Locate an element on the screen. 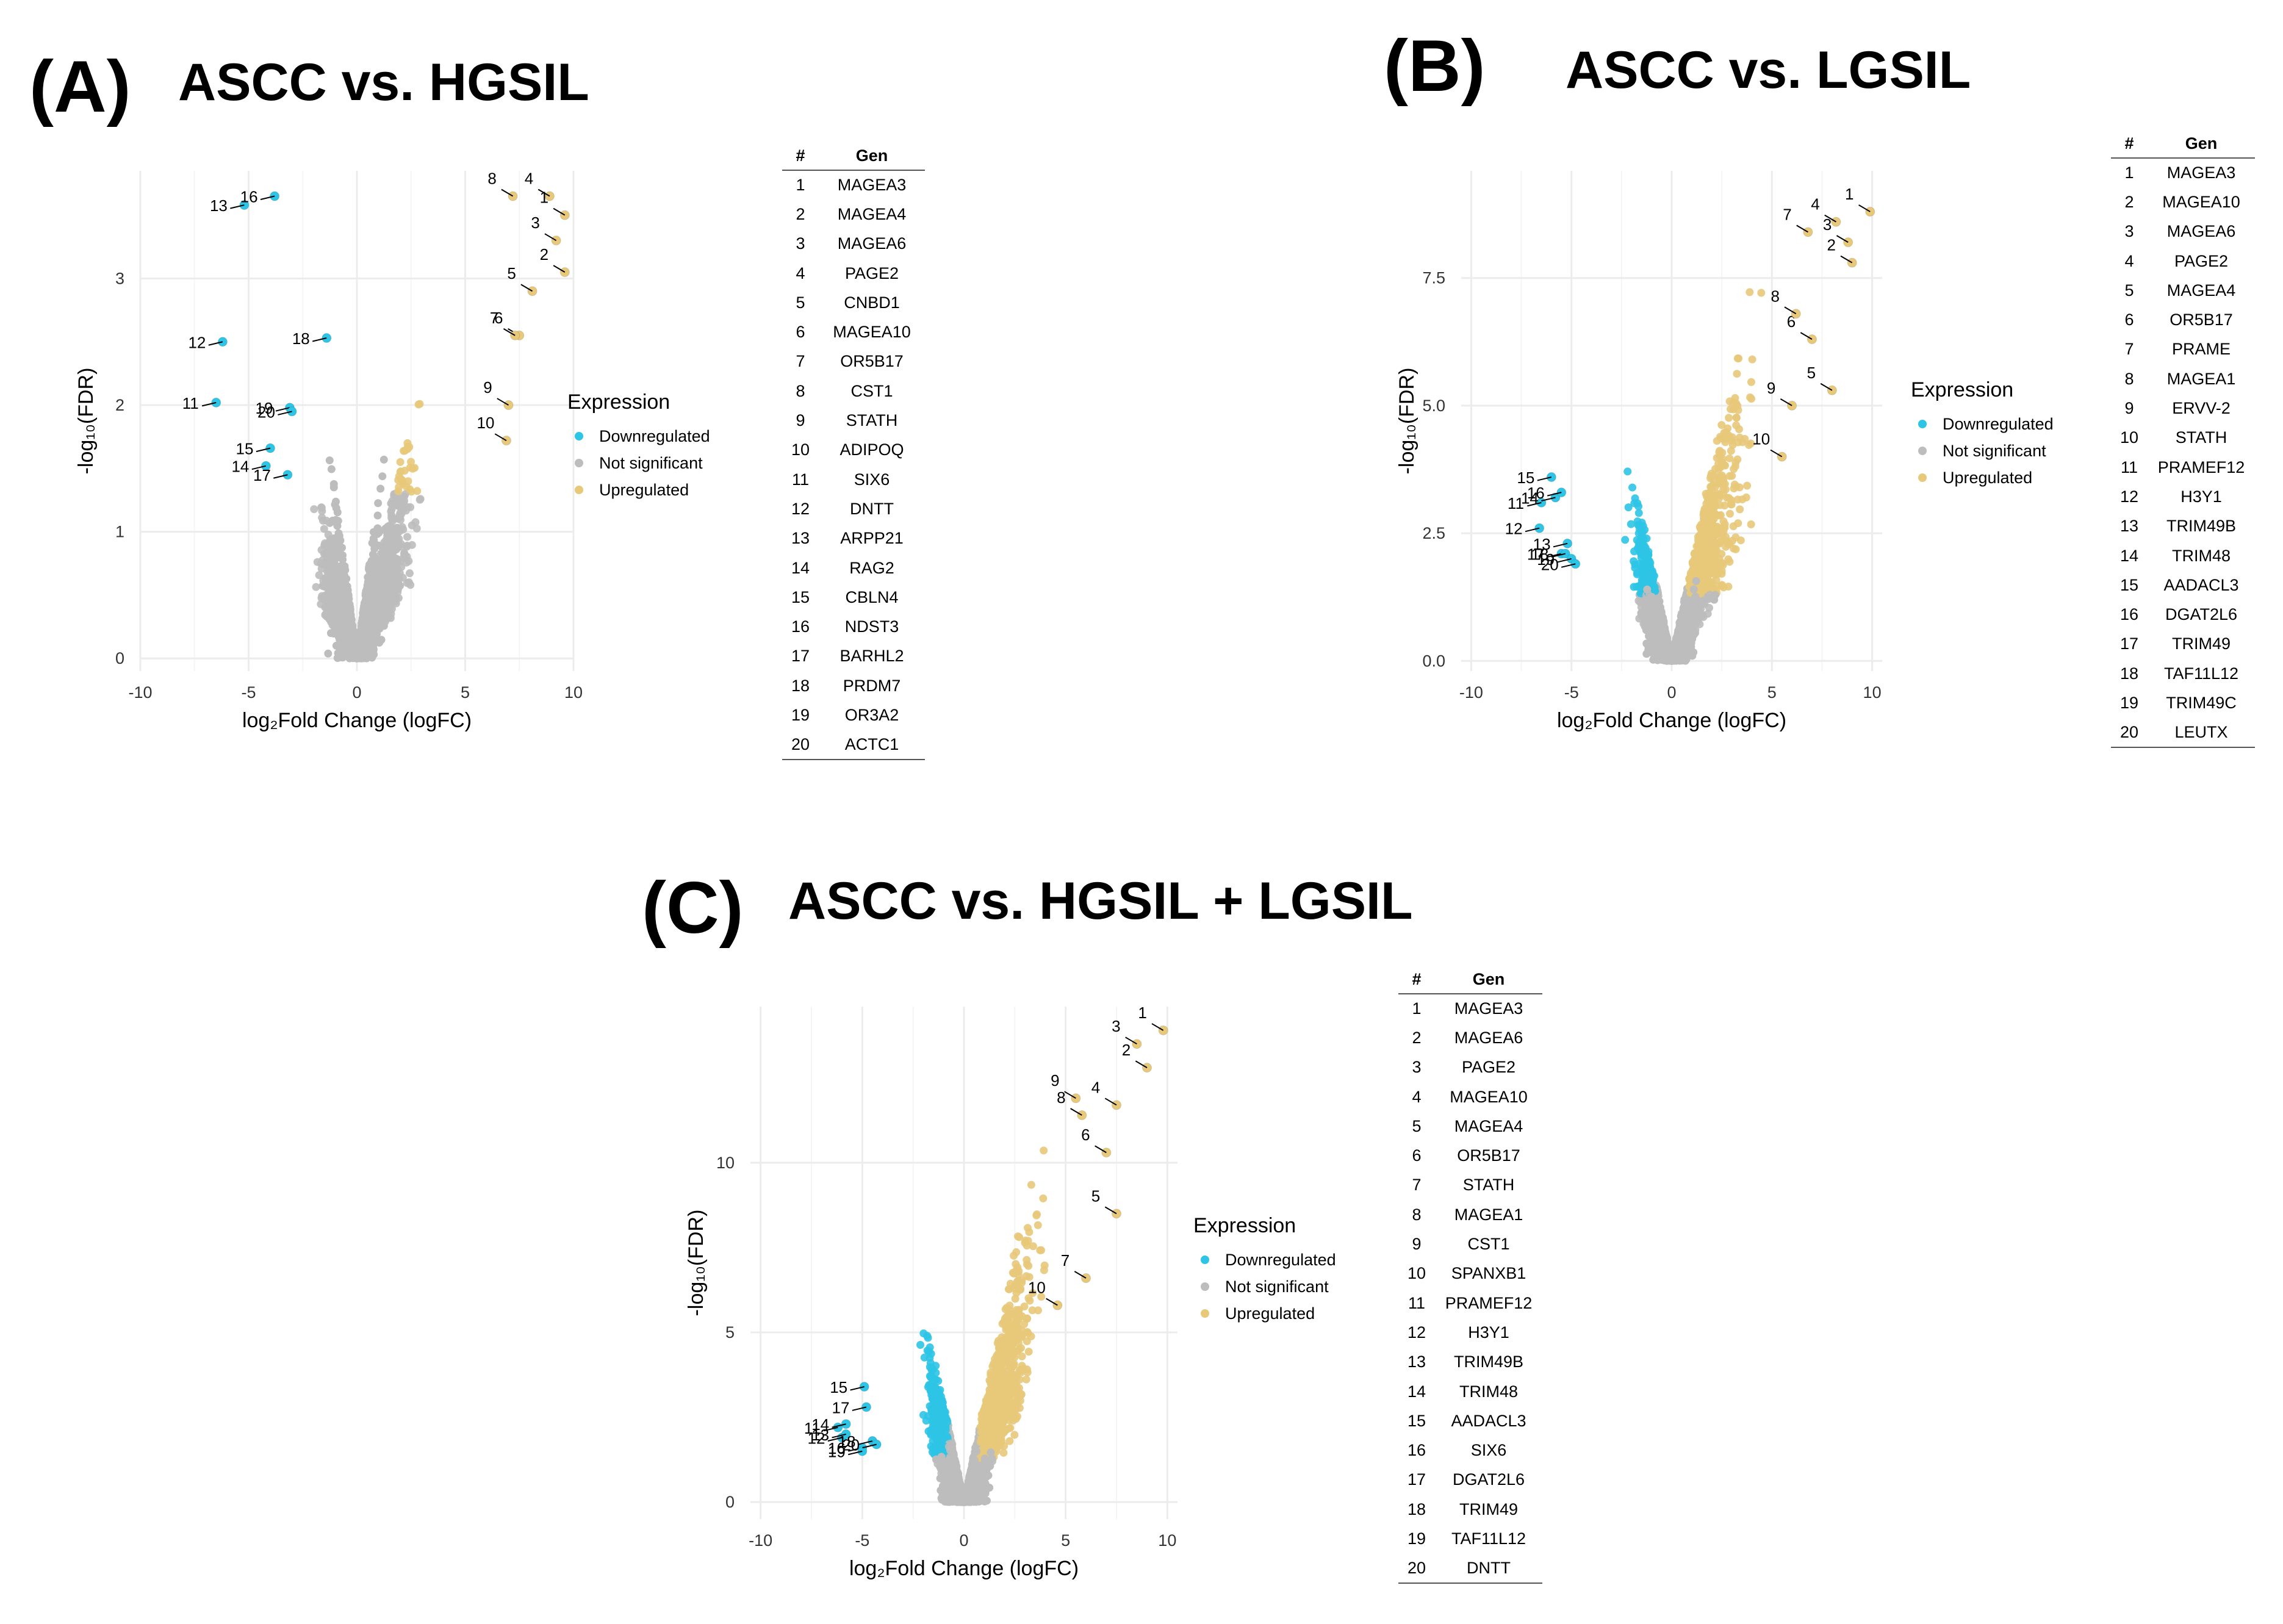  table-cell-num: 9 is located at coordinates (800, 421).